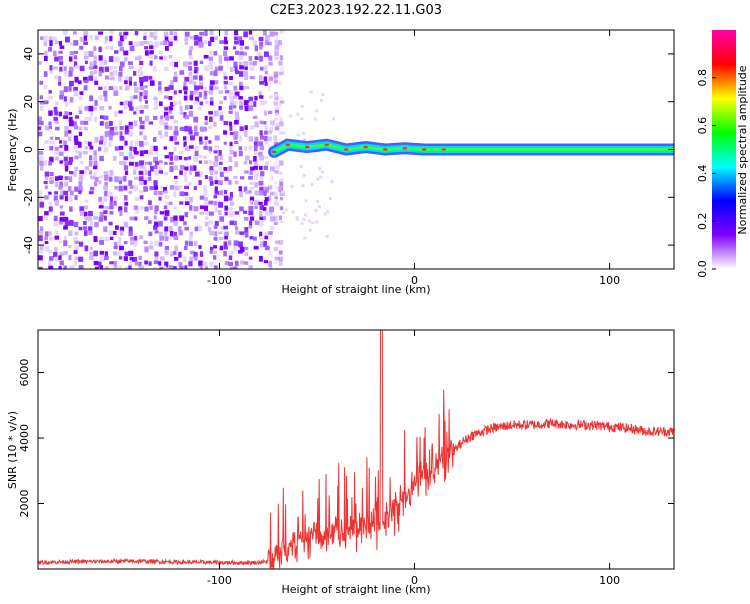 The image size is (750, 604). Describe the element at coordinates (346, 149) in the screenshot. I see `spectrogram-trace-peak` at that location.